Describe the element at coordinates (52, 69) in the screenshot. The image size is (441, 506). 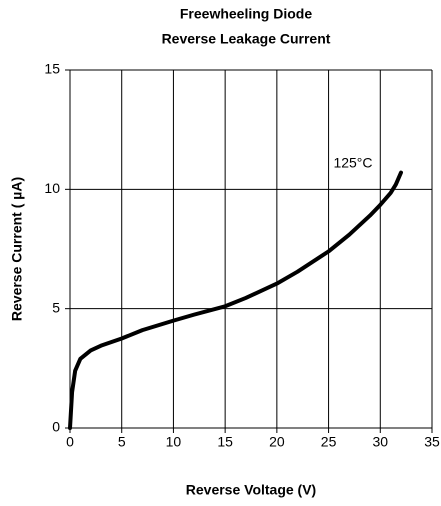
I see `y-tick-label: 15` at that location.